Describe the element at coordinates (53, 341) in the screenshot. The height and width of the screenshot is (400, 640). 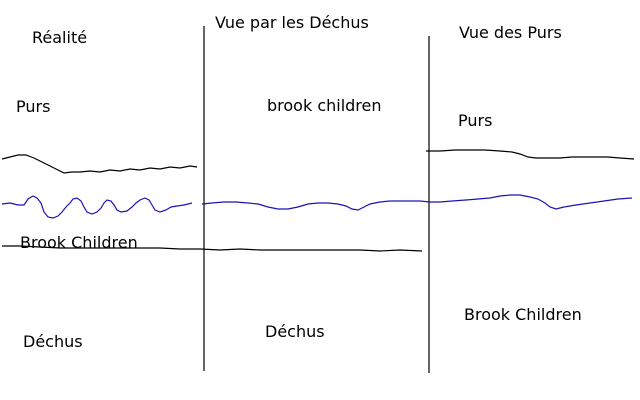
I see `reality-dechus-label: Déchus` at that location.